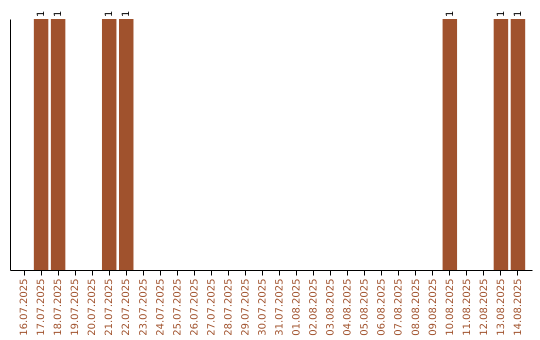 This screenshot has width=540, height=340. Describe the element at coordinates (160, 307) in the screenshot. I see `x-tick-label: 24.07.2025` at that location.